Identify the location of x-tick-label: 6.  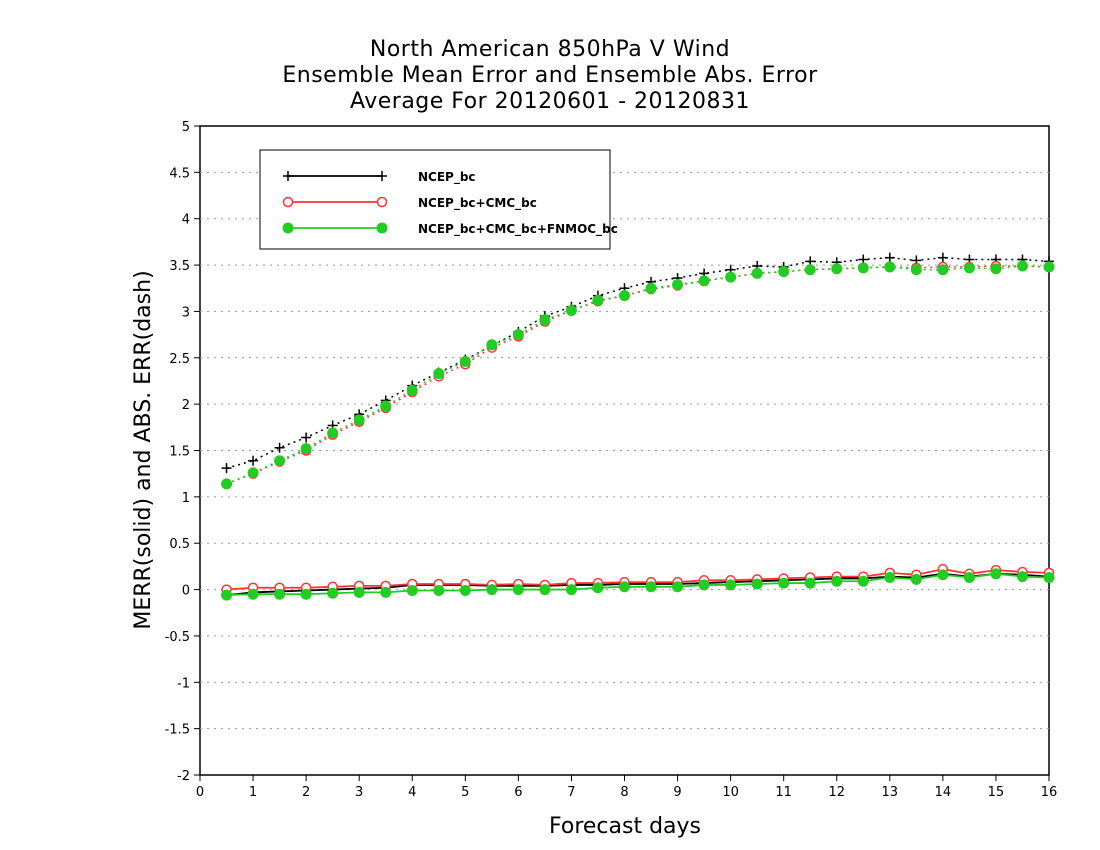
(518, 792).